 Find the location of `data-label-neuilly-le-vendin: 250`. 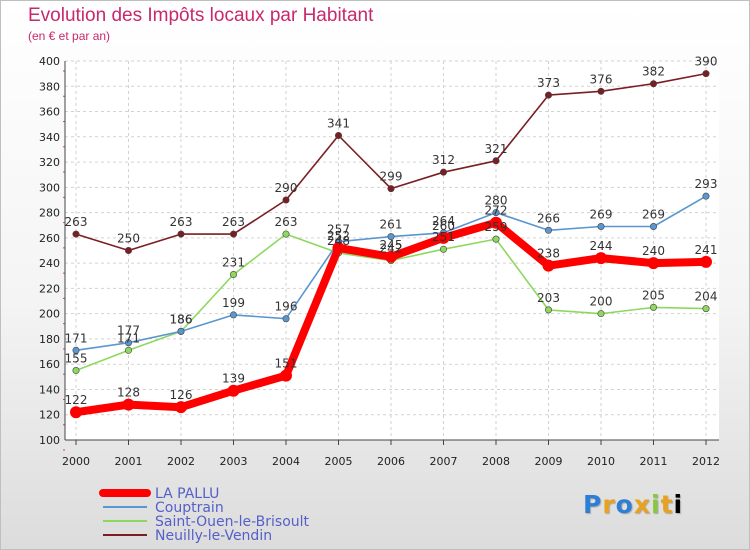

data-label-neuilly-le-vendin: 250 is located at coordinates (128, 239).